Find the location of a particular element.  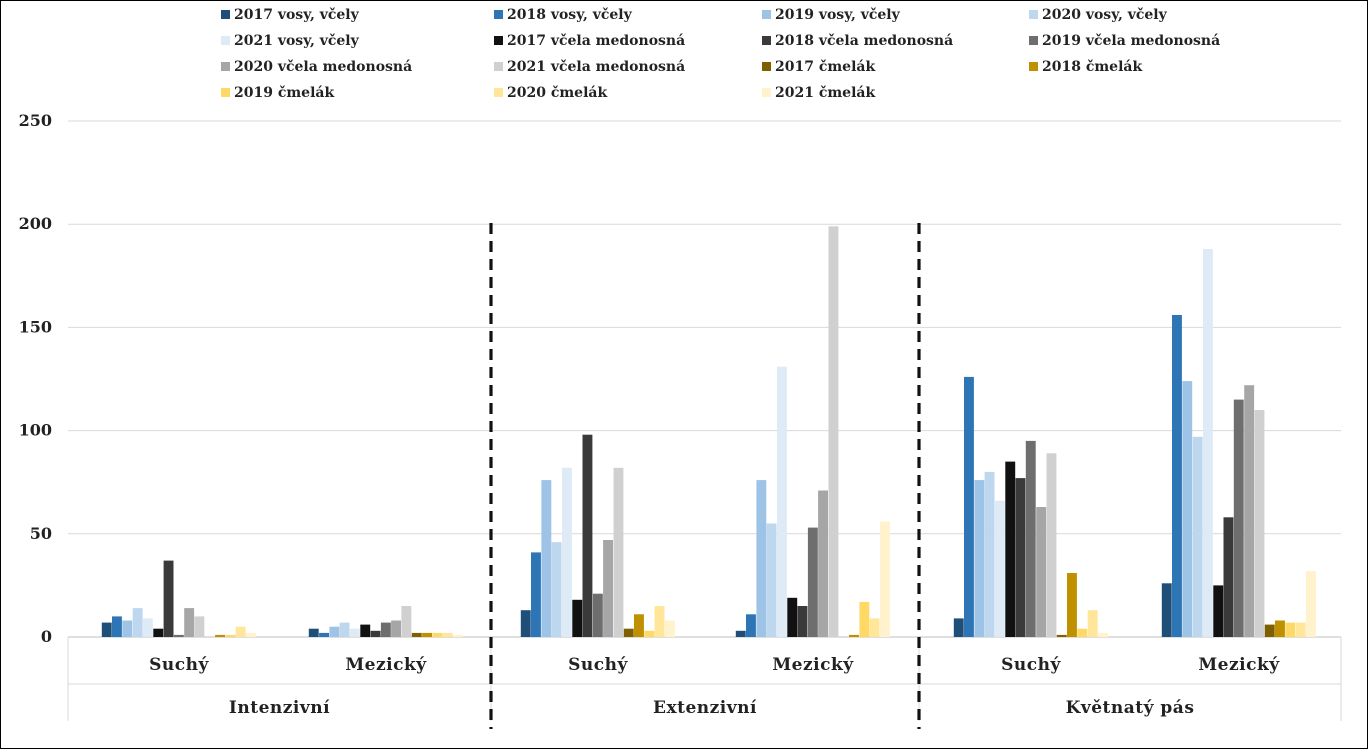

legend-item: 2017 vosy, včely is located at coordinates (290, 15).